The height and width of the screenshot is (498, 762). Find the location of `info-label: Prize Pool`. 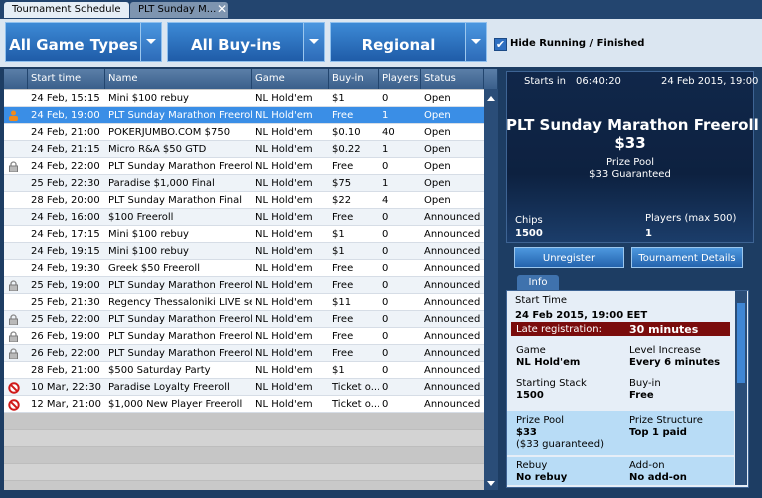

info-label: Prize Pool is located at coordinates (540, 420).